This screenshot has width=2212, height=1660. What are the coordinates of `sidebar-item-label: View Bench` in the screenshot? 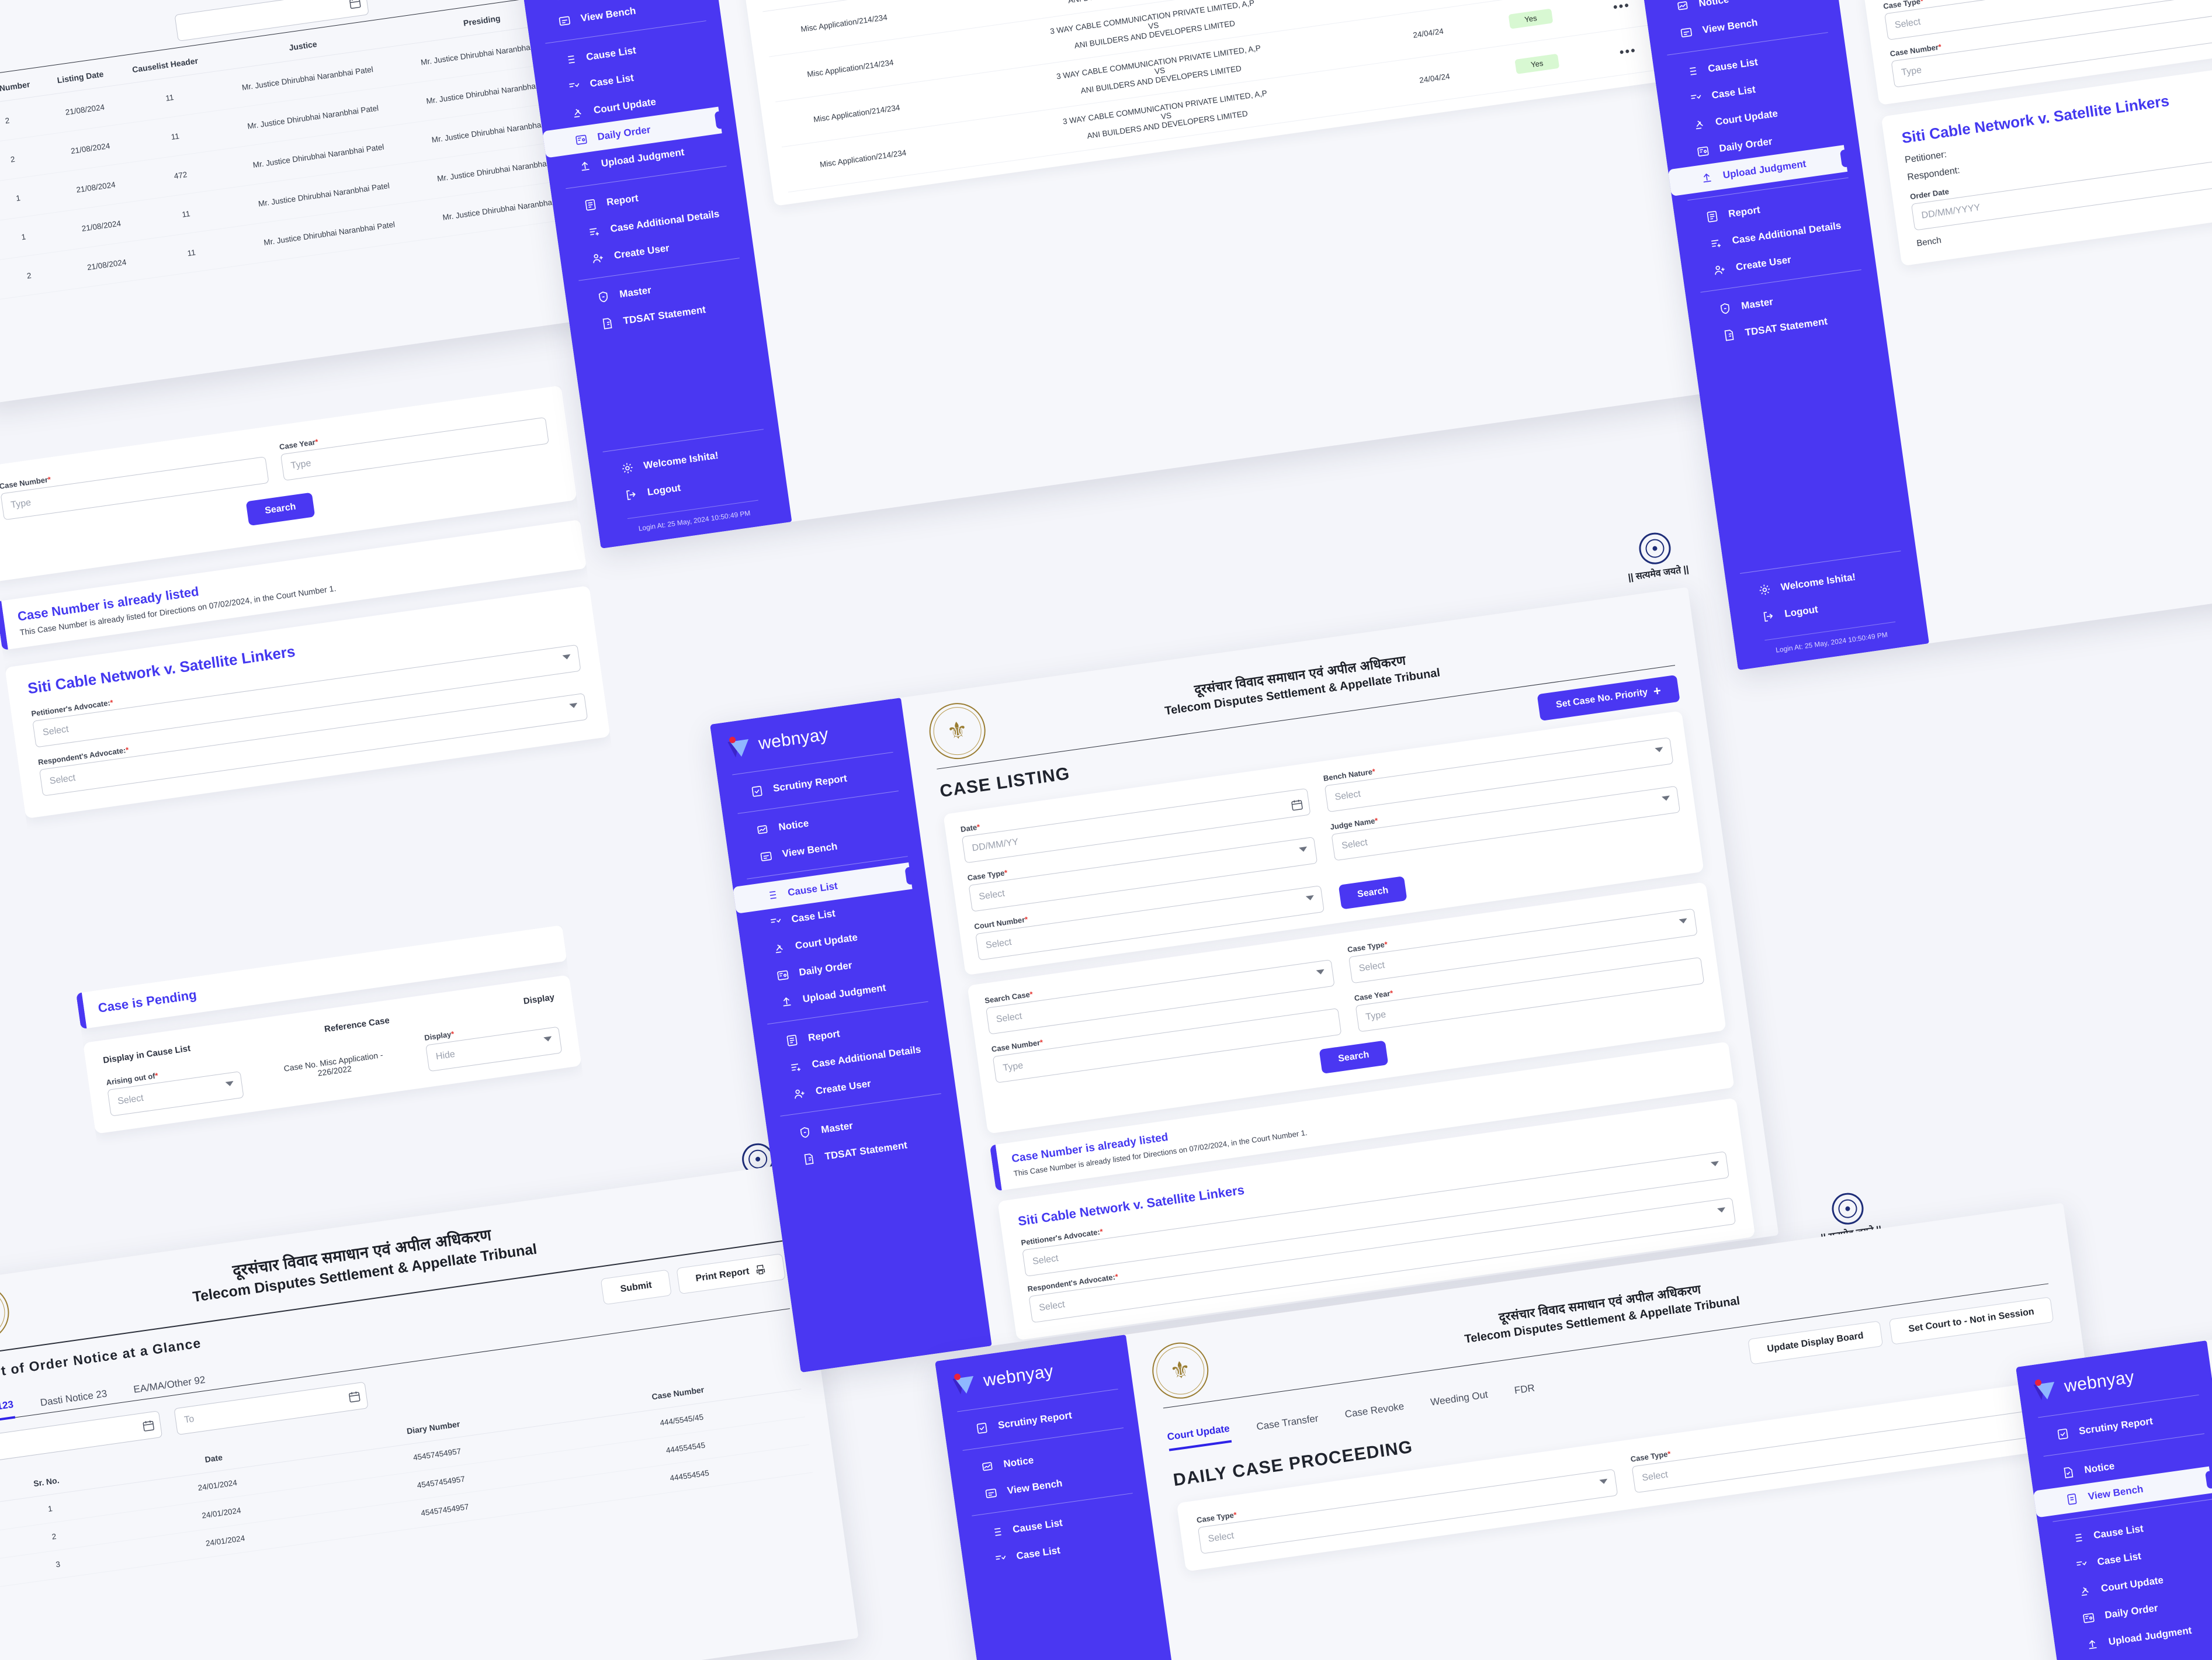 It's located at (1730, 26).